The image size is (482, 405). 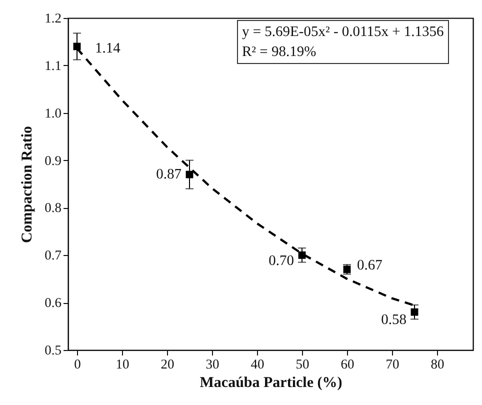 I want to click on data-label: 0.67, so click(x=369, y=265).